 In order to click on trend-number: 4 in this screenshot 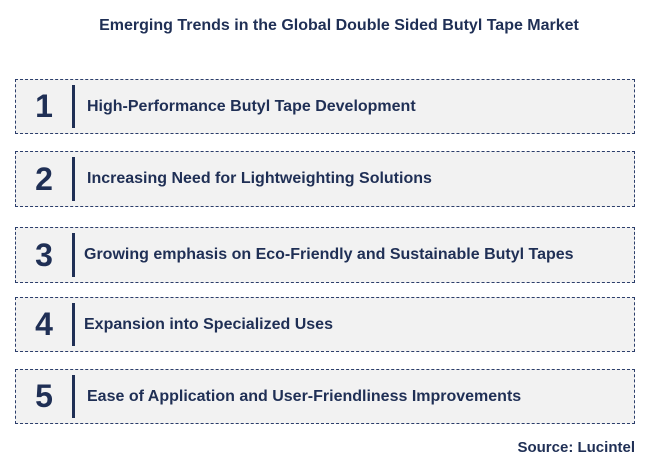, I will do `click(44, 324)`.